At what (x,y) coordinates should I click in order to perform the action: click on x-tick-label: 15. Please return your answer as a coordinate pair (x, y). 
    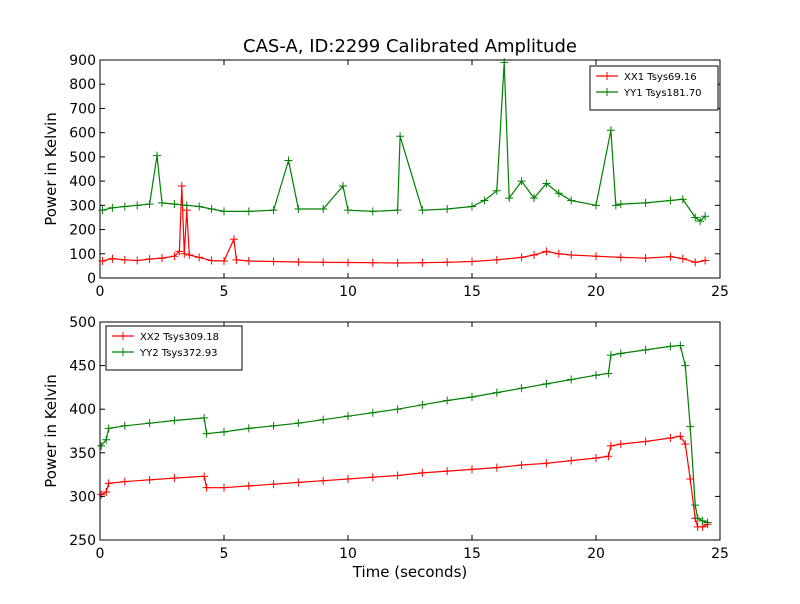
    Looking at the image, I should click on (472, 554).